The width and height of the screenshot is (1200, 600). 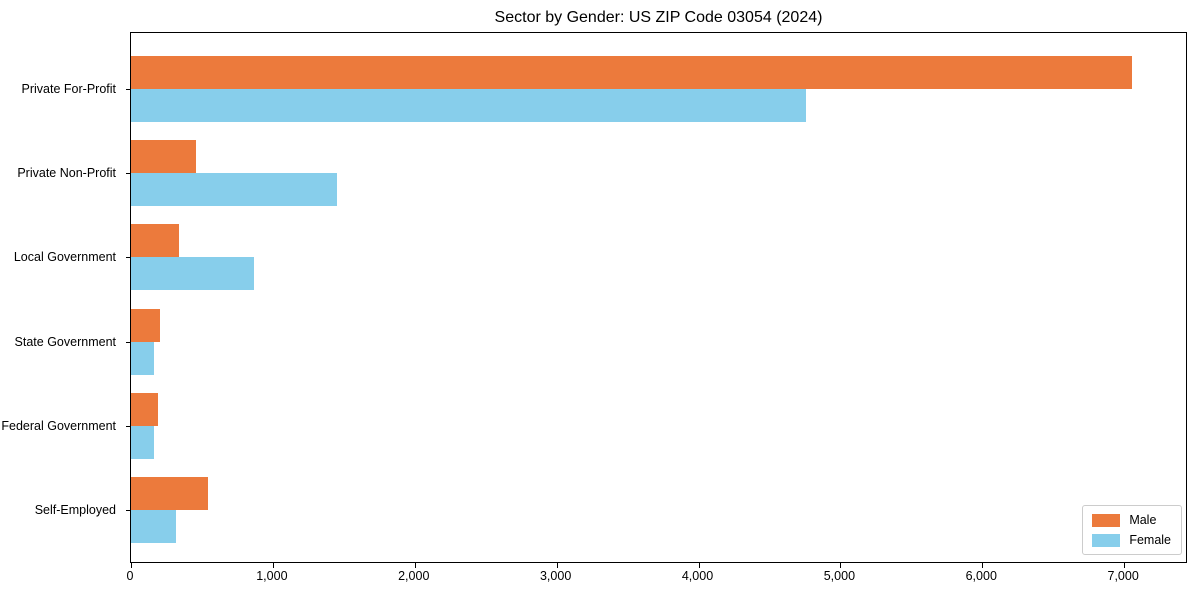 I want to click on legend-swatch-female, so click(x=1106, y=540).